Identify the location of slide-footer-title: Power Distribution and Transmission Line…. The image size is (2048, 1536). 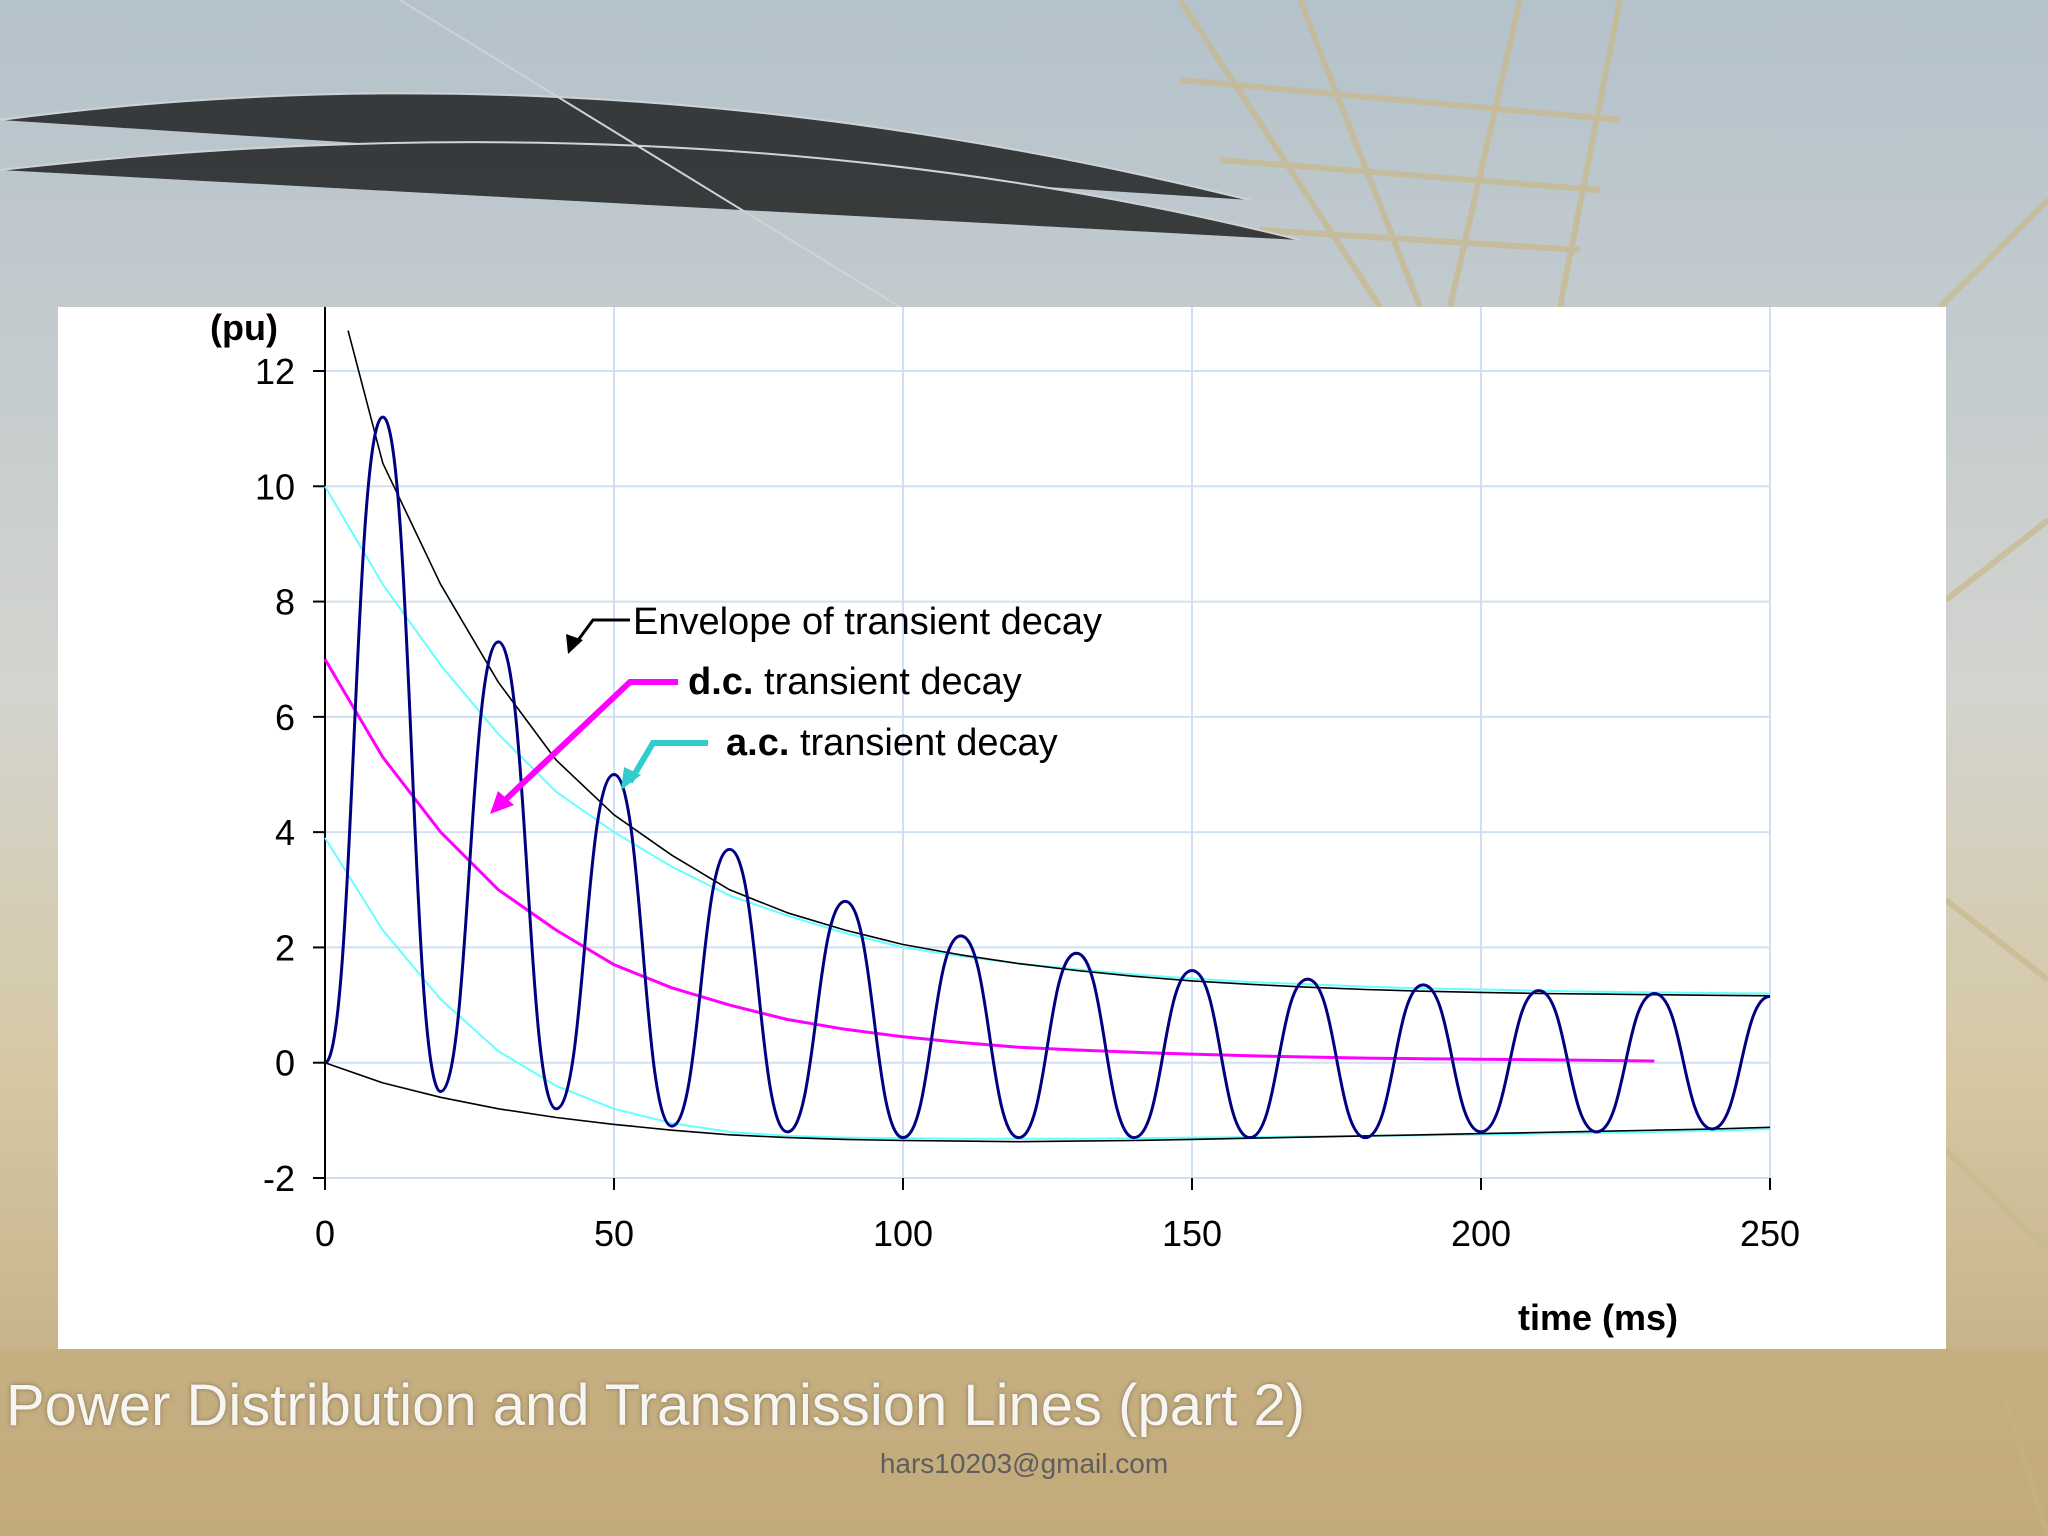
(656, 1405).